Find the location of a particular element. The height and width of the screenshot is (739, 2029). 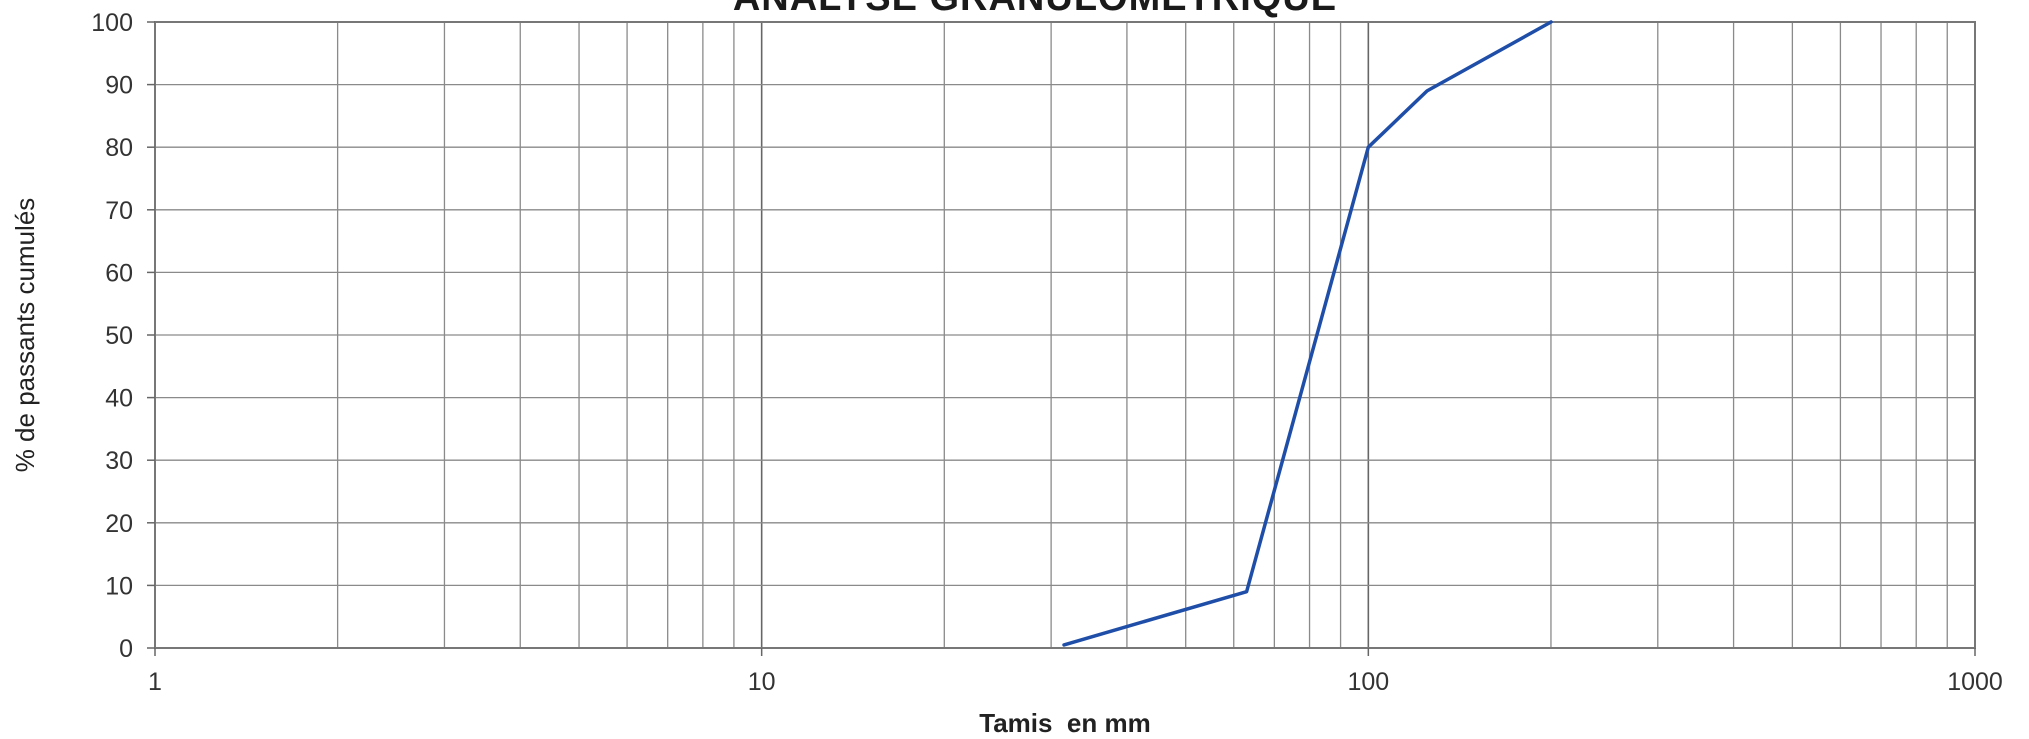

y-tick-label: 60 is located at coordinates (119, 273).